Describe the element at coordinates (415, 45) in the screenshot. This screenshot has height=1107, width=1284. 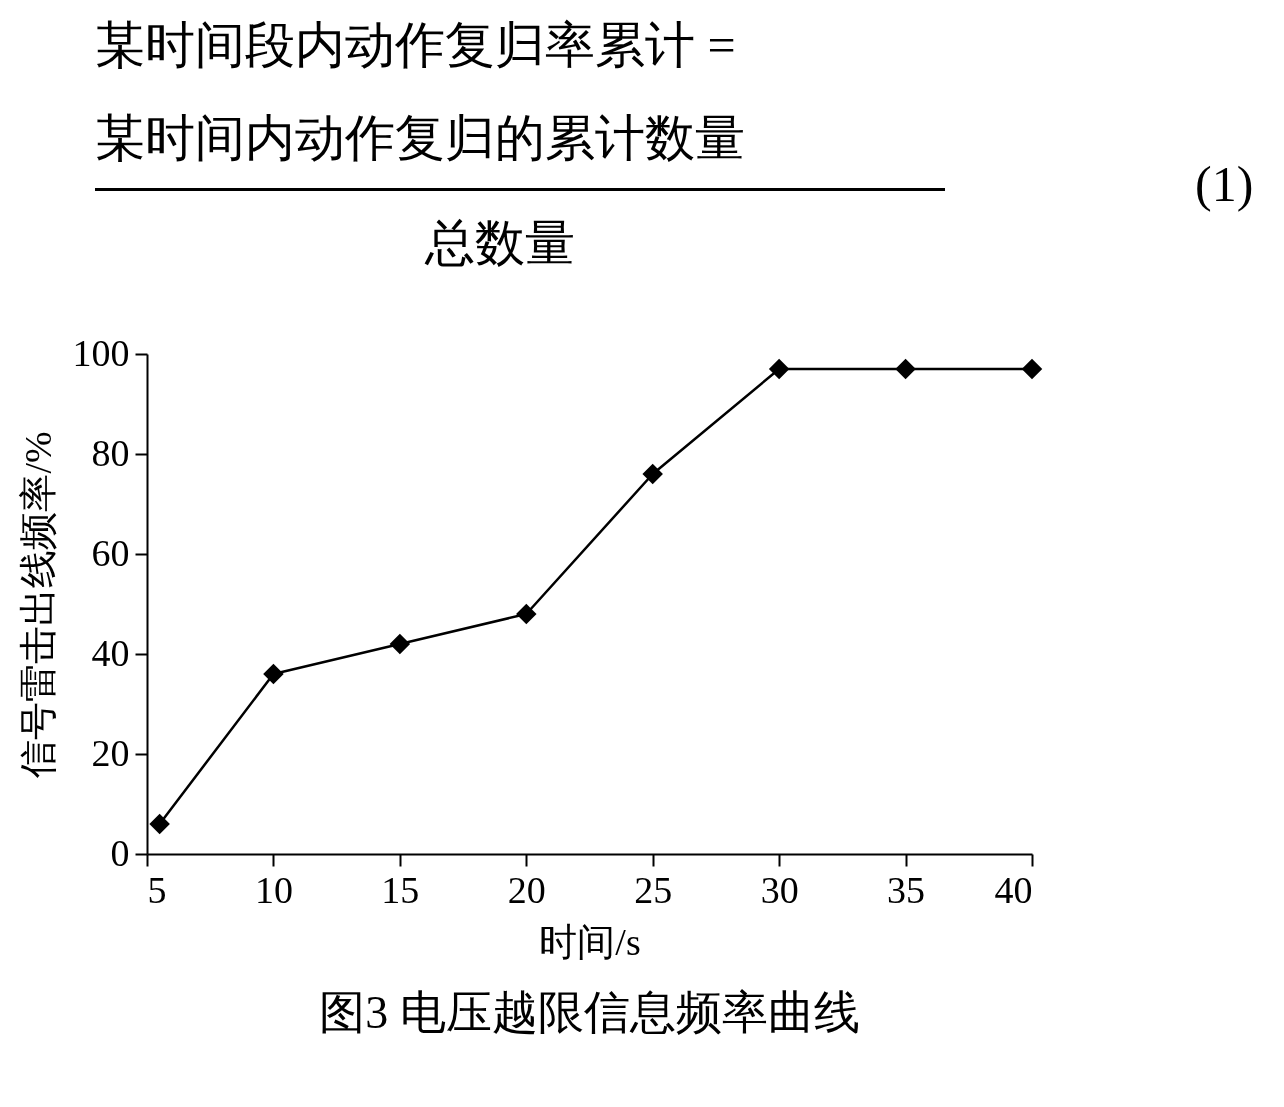
I see `text: 某时间段内动作复归率累计 =` at that location.